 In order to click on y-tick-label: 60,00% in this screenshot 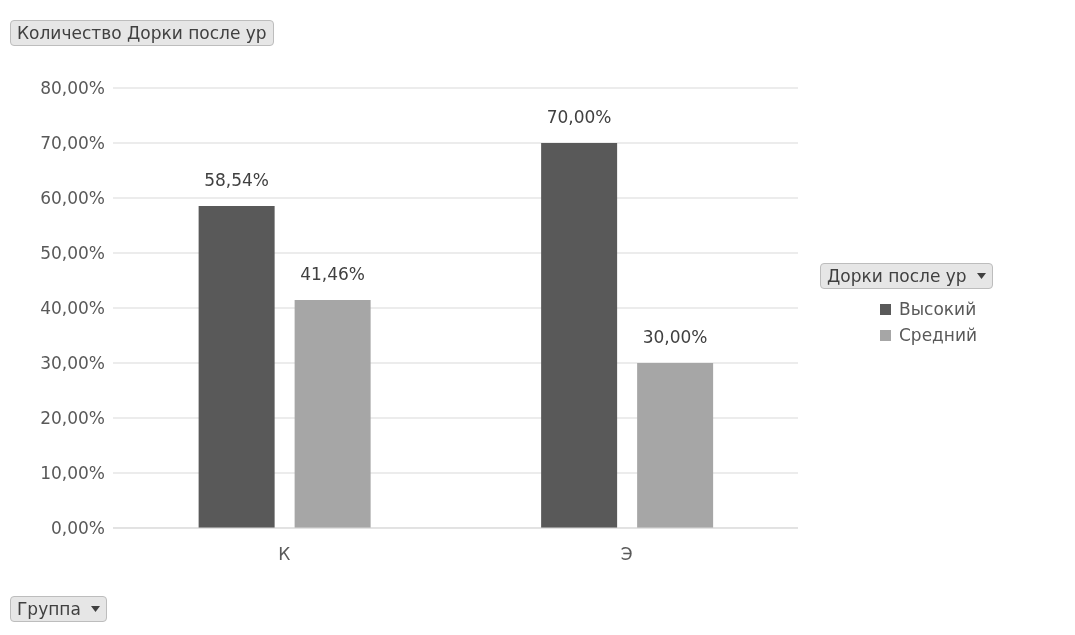, I will do `click(72, 198)`.